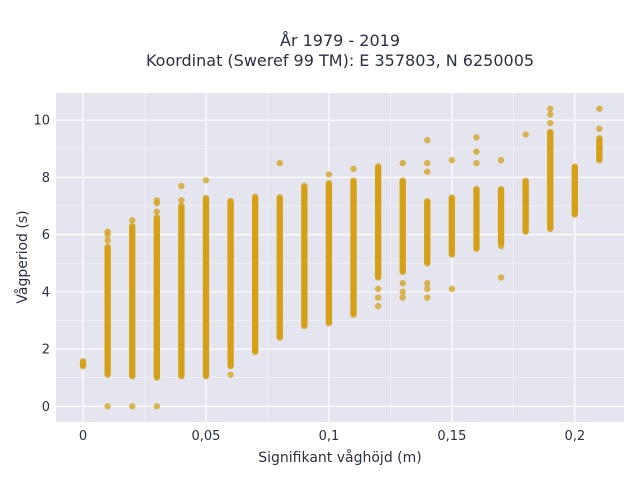 Image resolution: width=640 pixels, height=480 pixels. What do you see at coordinates (46, 350) in the screenshot?
I see `y-tick-label: 2` at bounding box center [46, 350].